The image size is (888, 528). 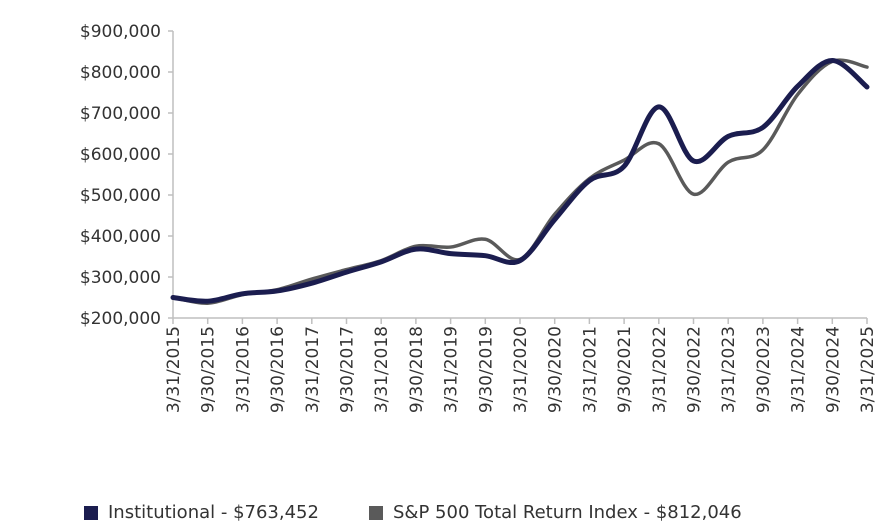 What do you see at coordinates (486, 369) in the screenshot?
I see `x-tick-label: 9/30/2019` at bounding box center [486, 369].